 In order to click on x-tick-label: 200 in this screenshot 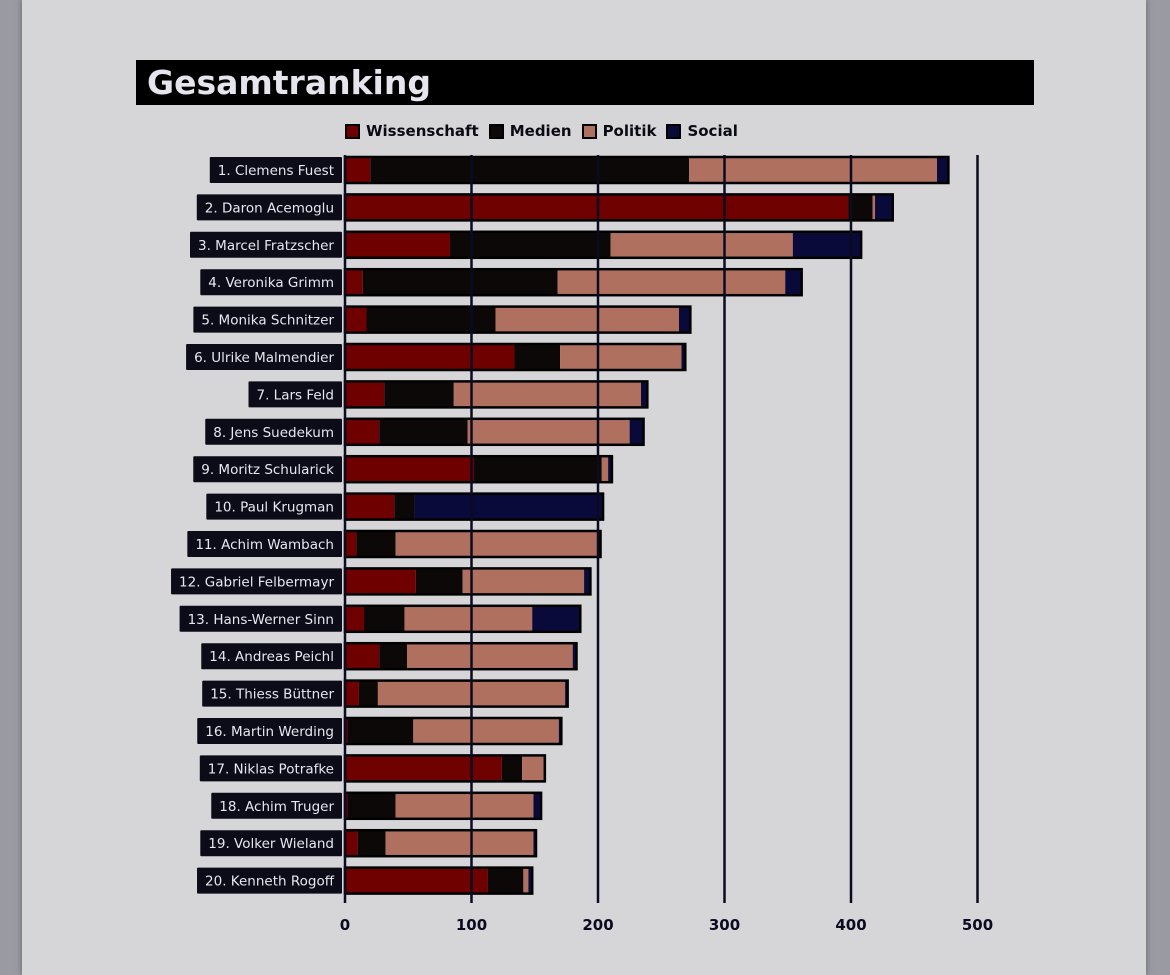, I will do `click(597, 925)`.